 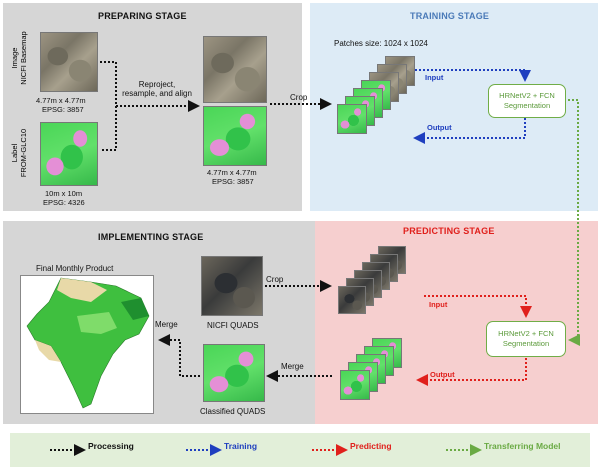 What do you see at coordinates (371, 446) in the screenshot?
I see `legend-predicting-label: Predicting` at bounding box center [371, 446].